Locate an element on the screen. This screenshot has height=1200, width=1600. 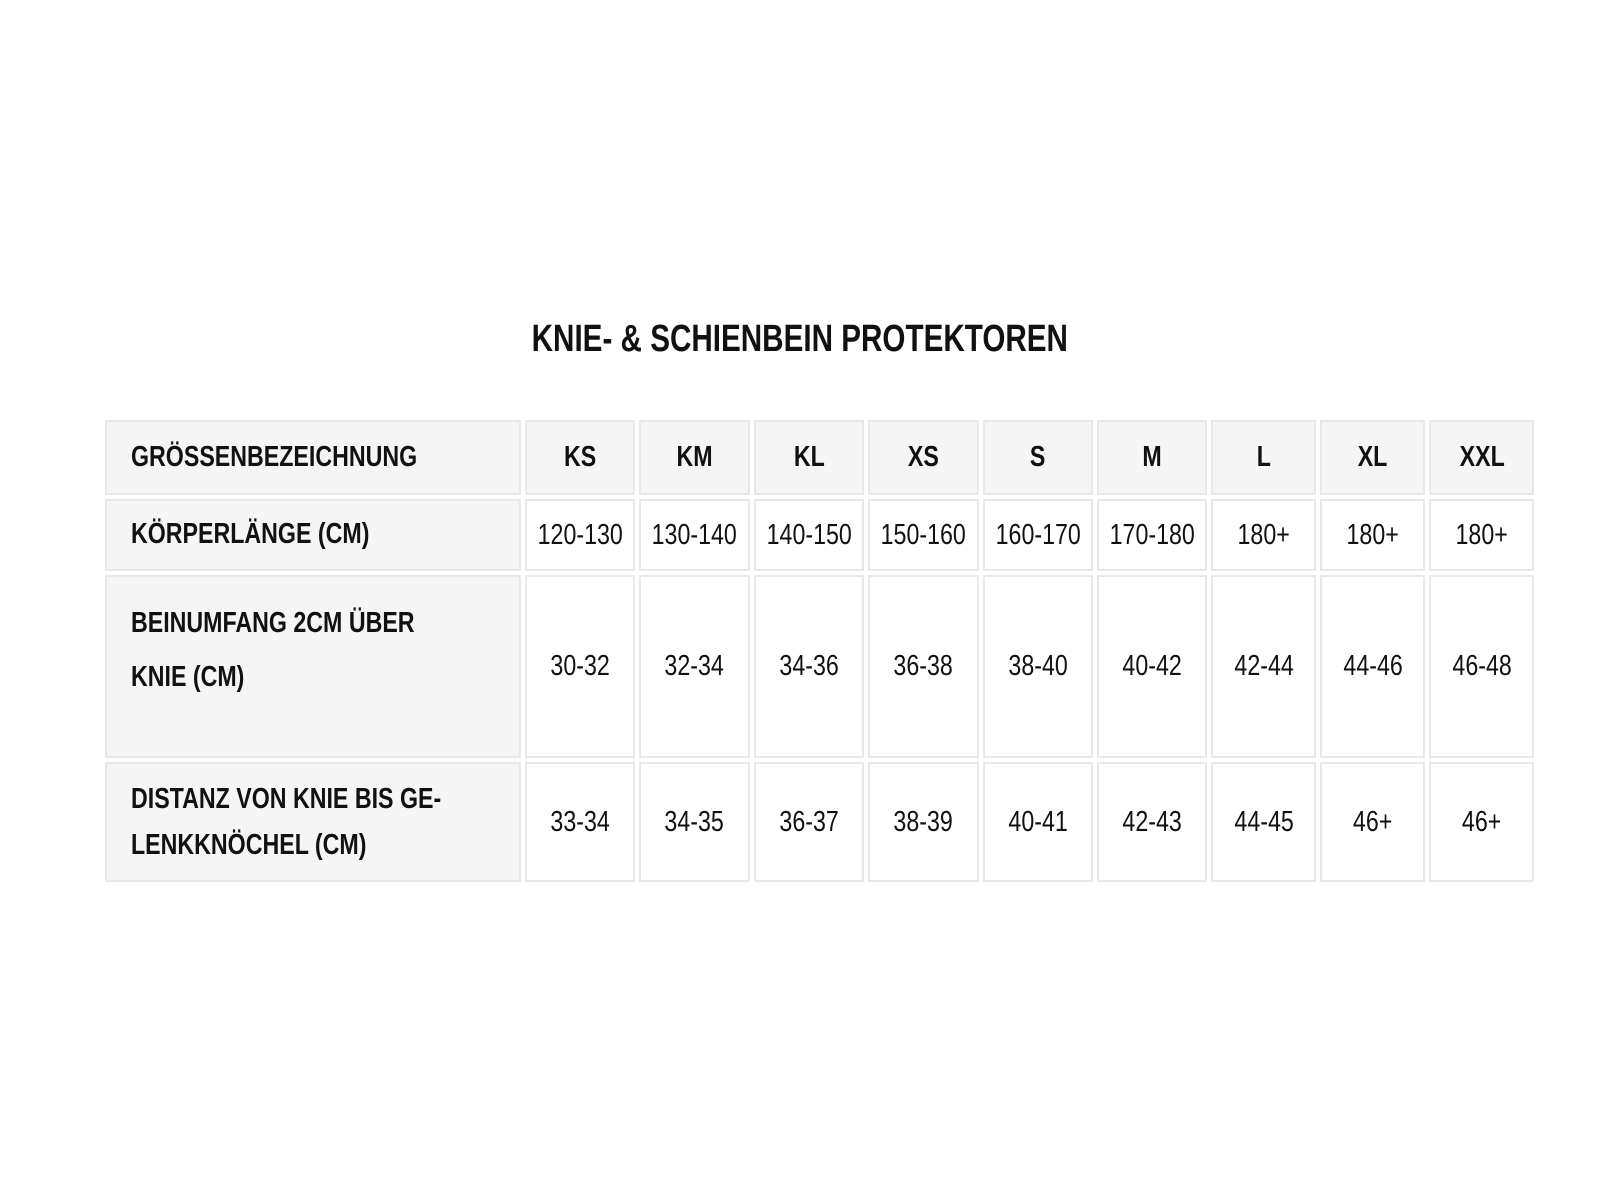
cell-value: 140-150 is located at coordinates (809, 534).